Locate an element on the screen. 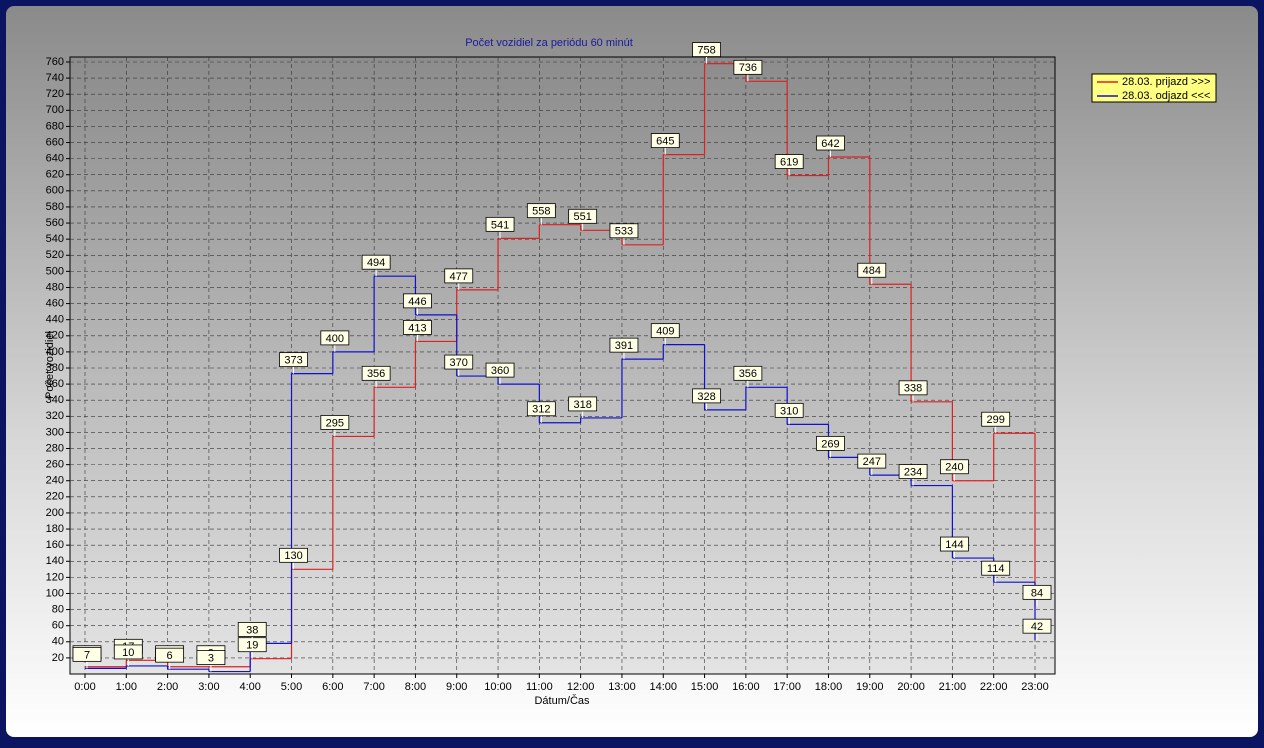 Image resolution: width=1264 pixels, height=748 pixels. x-axis-title: Dátum/Čas is located at coordinates (562, 700).